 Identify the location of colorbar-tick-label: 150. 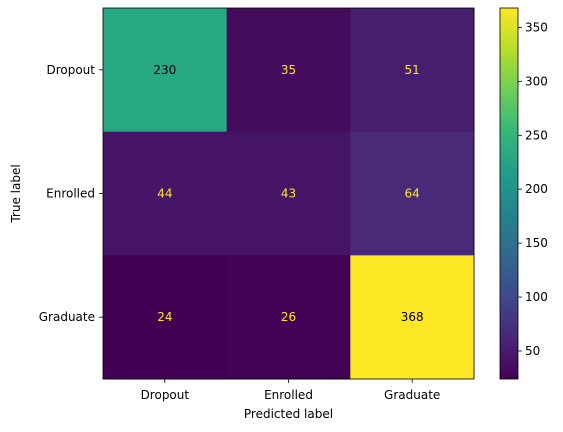
(536, 243).